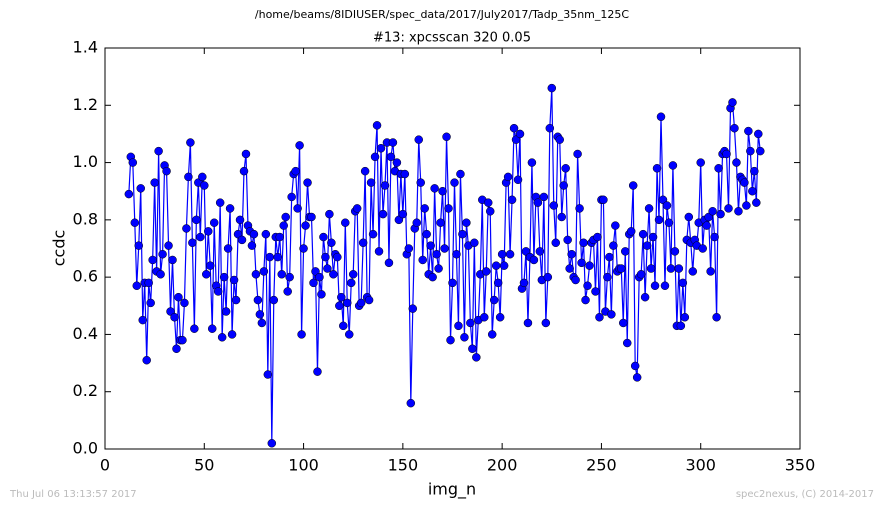 Image resolution: width=884 pixels, height=509 pixels. Describe the element at coordinates (85, 390) in the screenshot. I see `y-tick-label: 0.2` at that location.